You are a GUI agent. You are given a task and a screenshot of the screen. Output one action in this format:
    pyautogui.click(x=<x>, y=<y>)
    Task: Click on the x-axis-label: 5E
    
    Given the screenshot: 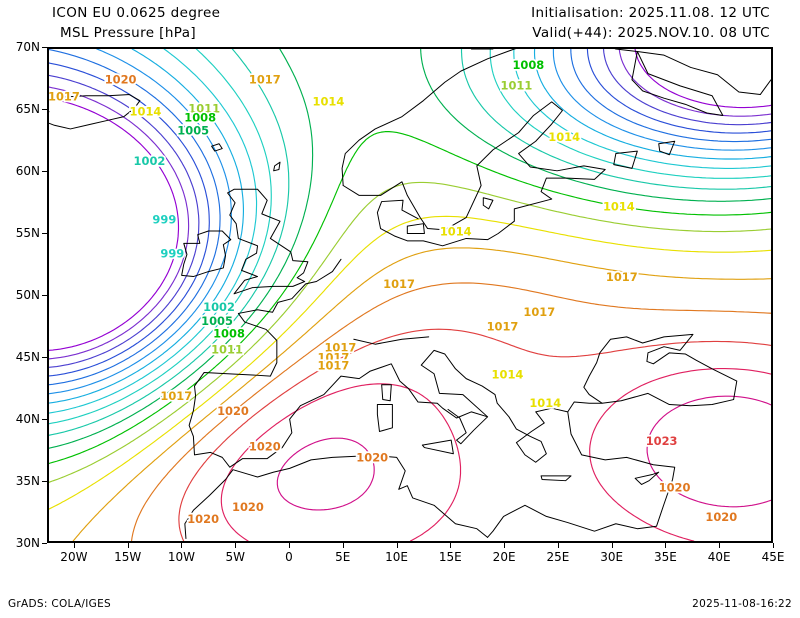 What is the action you would take?
    pyautogui.click(x=343, y=557)
    